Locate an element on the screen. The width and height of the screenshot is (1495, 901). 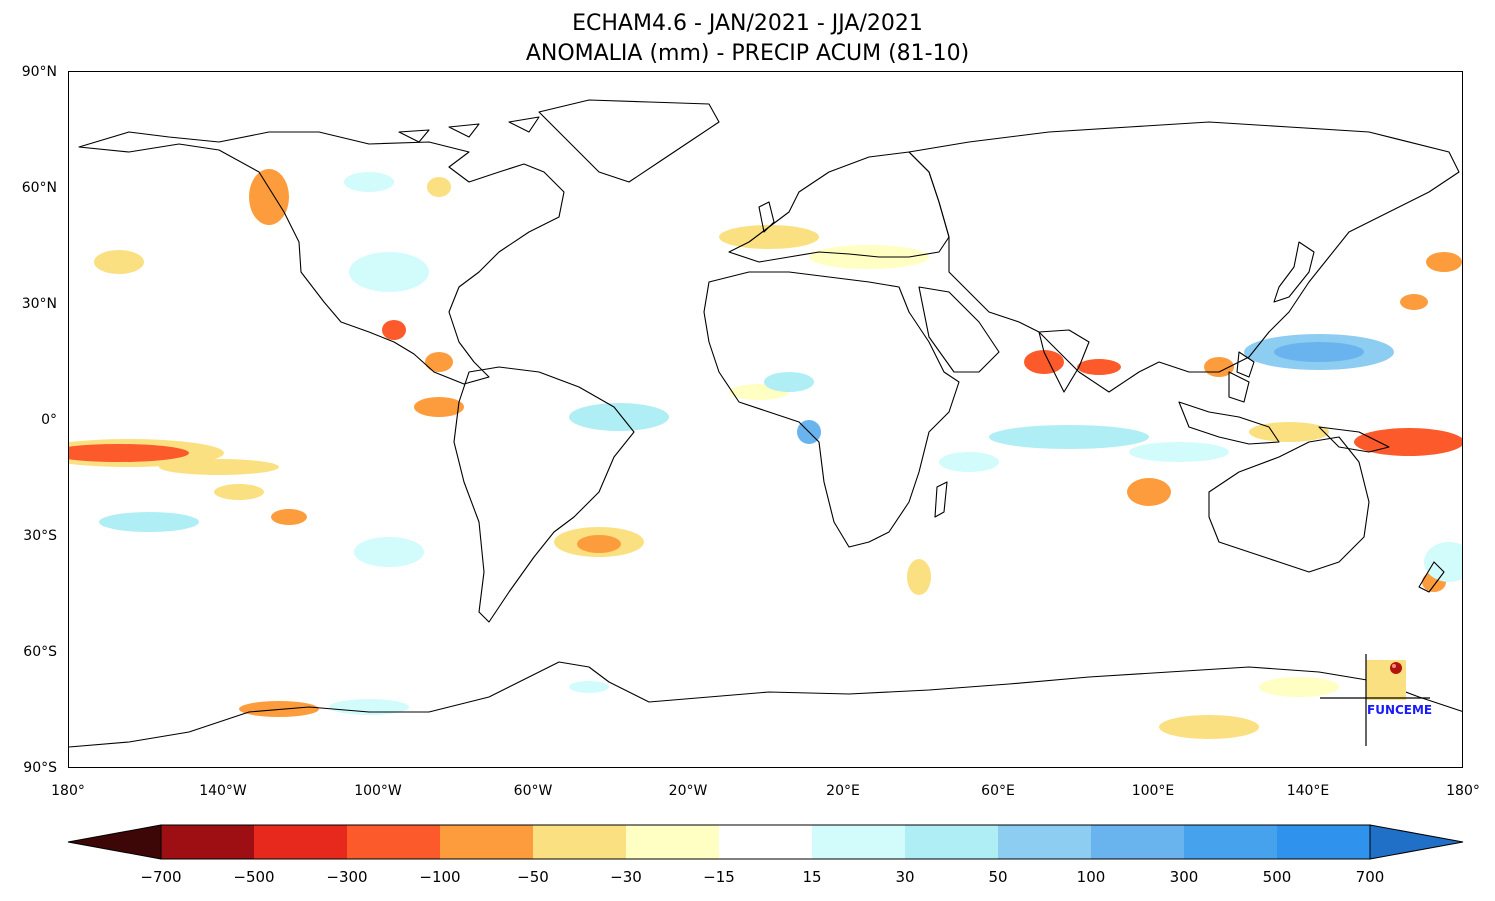
colorbar-tick-label: 300 is located at coordinates (1184, 877).